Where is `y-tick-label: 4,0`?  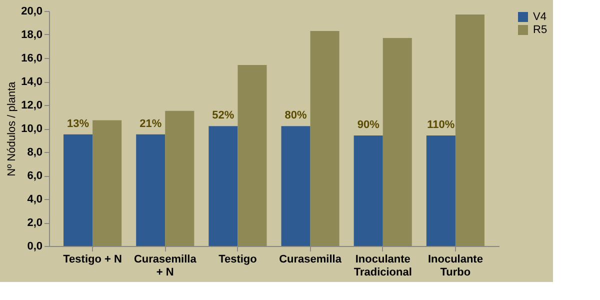
y-tick-label: 4,0 is located at coordinates (34, 200).